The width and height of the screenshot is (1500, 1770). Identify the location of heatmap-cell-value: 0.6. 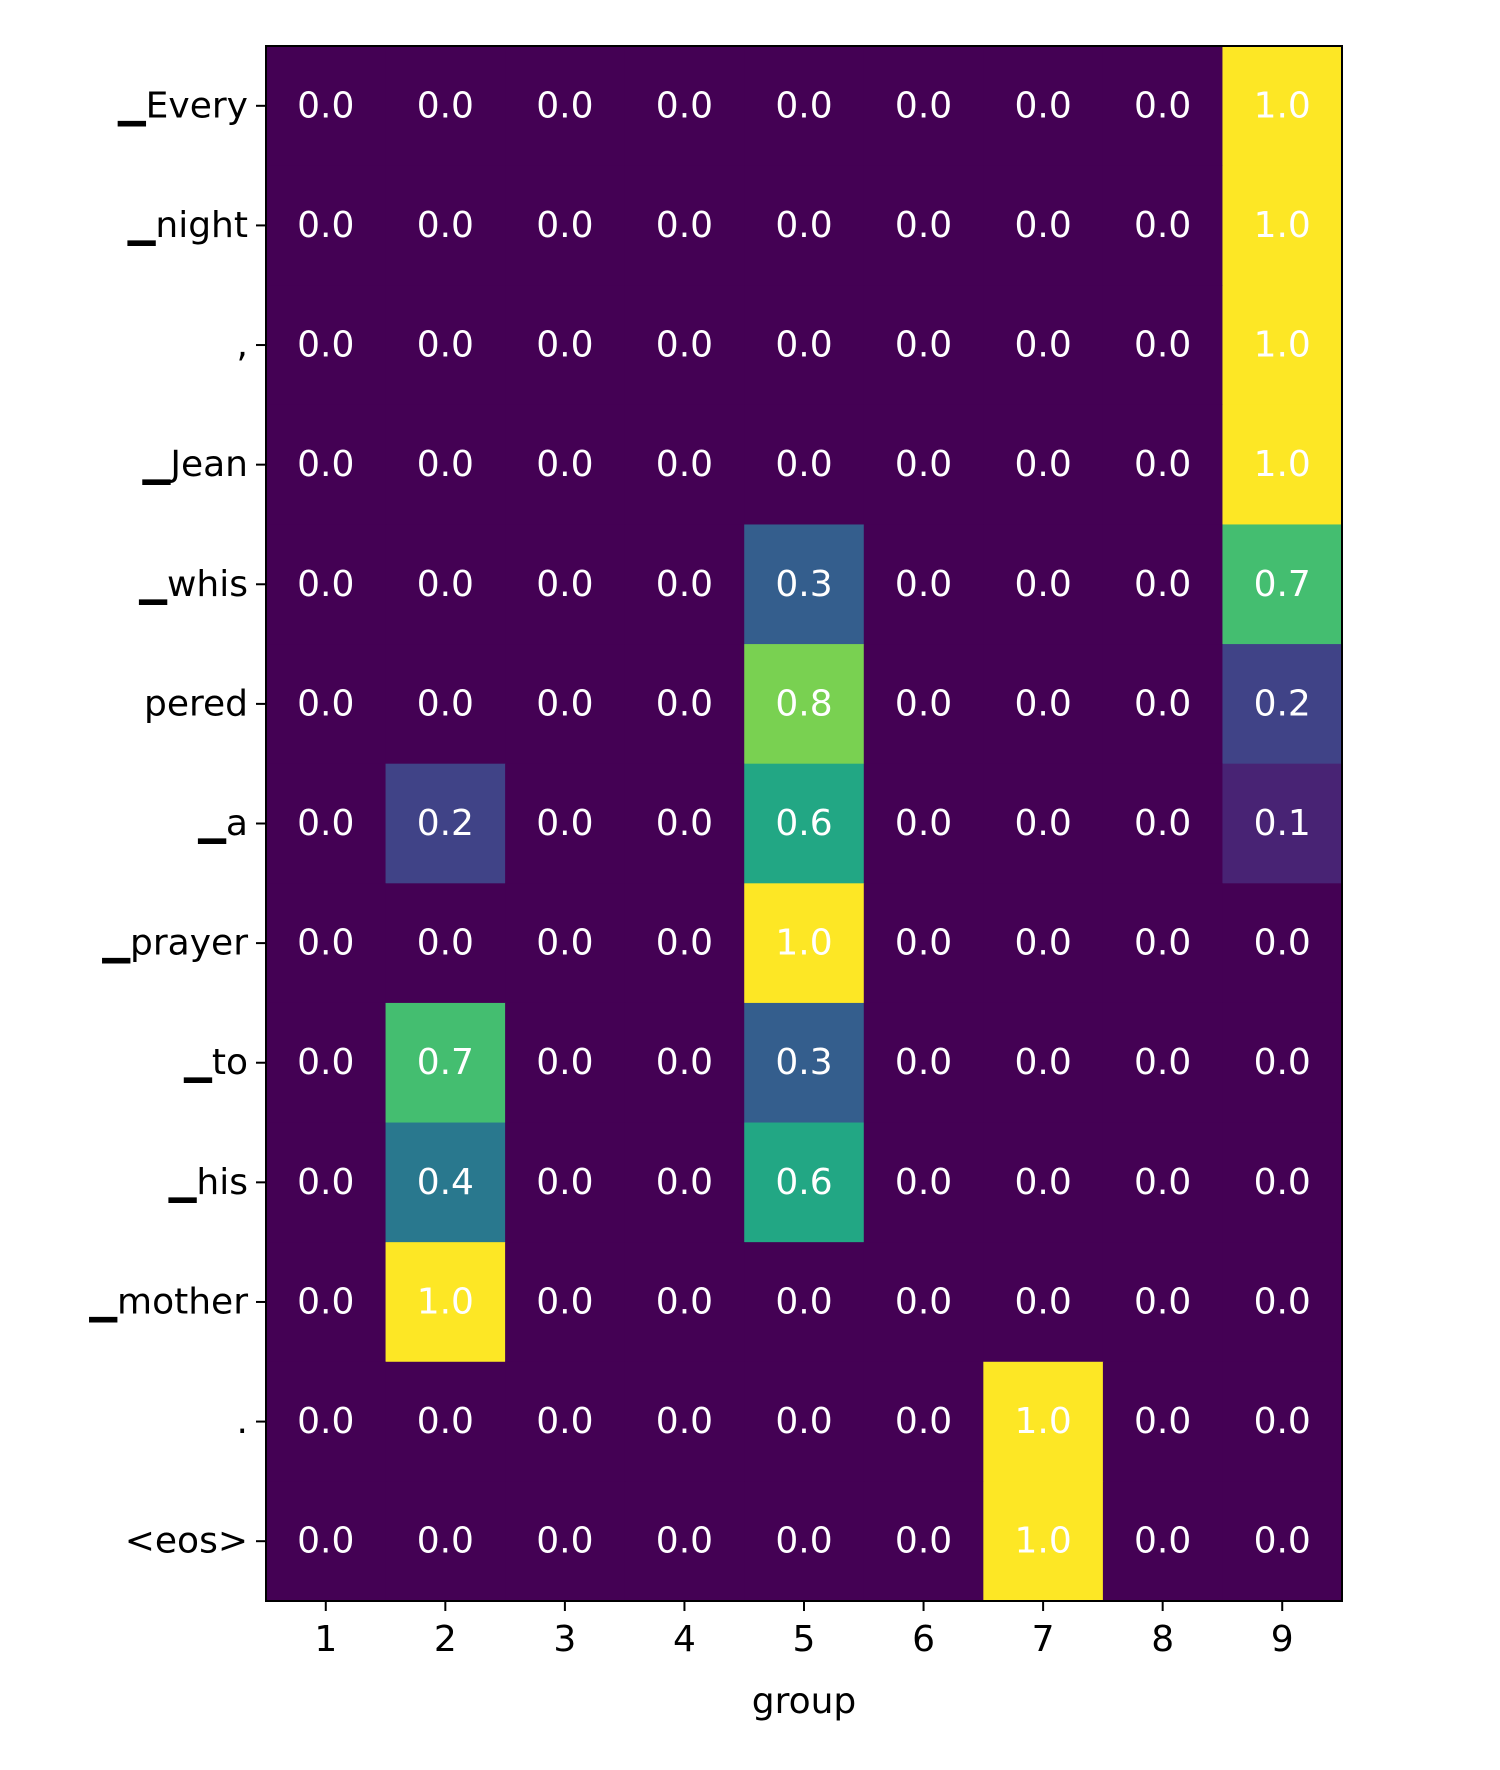
(803, 823).